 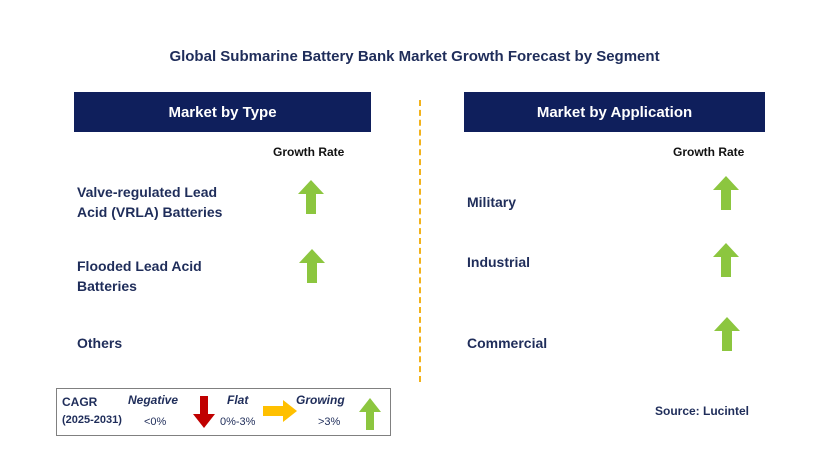 What do you see at coordinates (100, 343) in the screenshot?
I see `type-row-others: Others` at bounding box center [100, 343].